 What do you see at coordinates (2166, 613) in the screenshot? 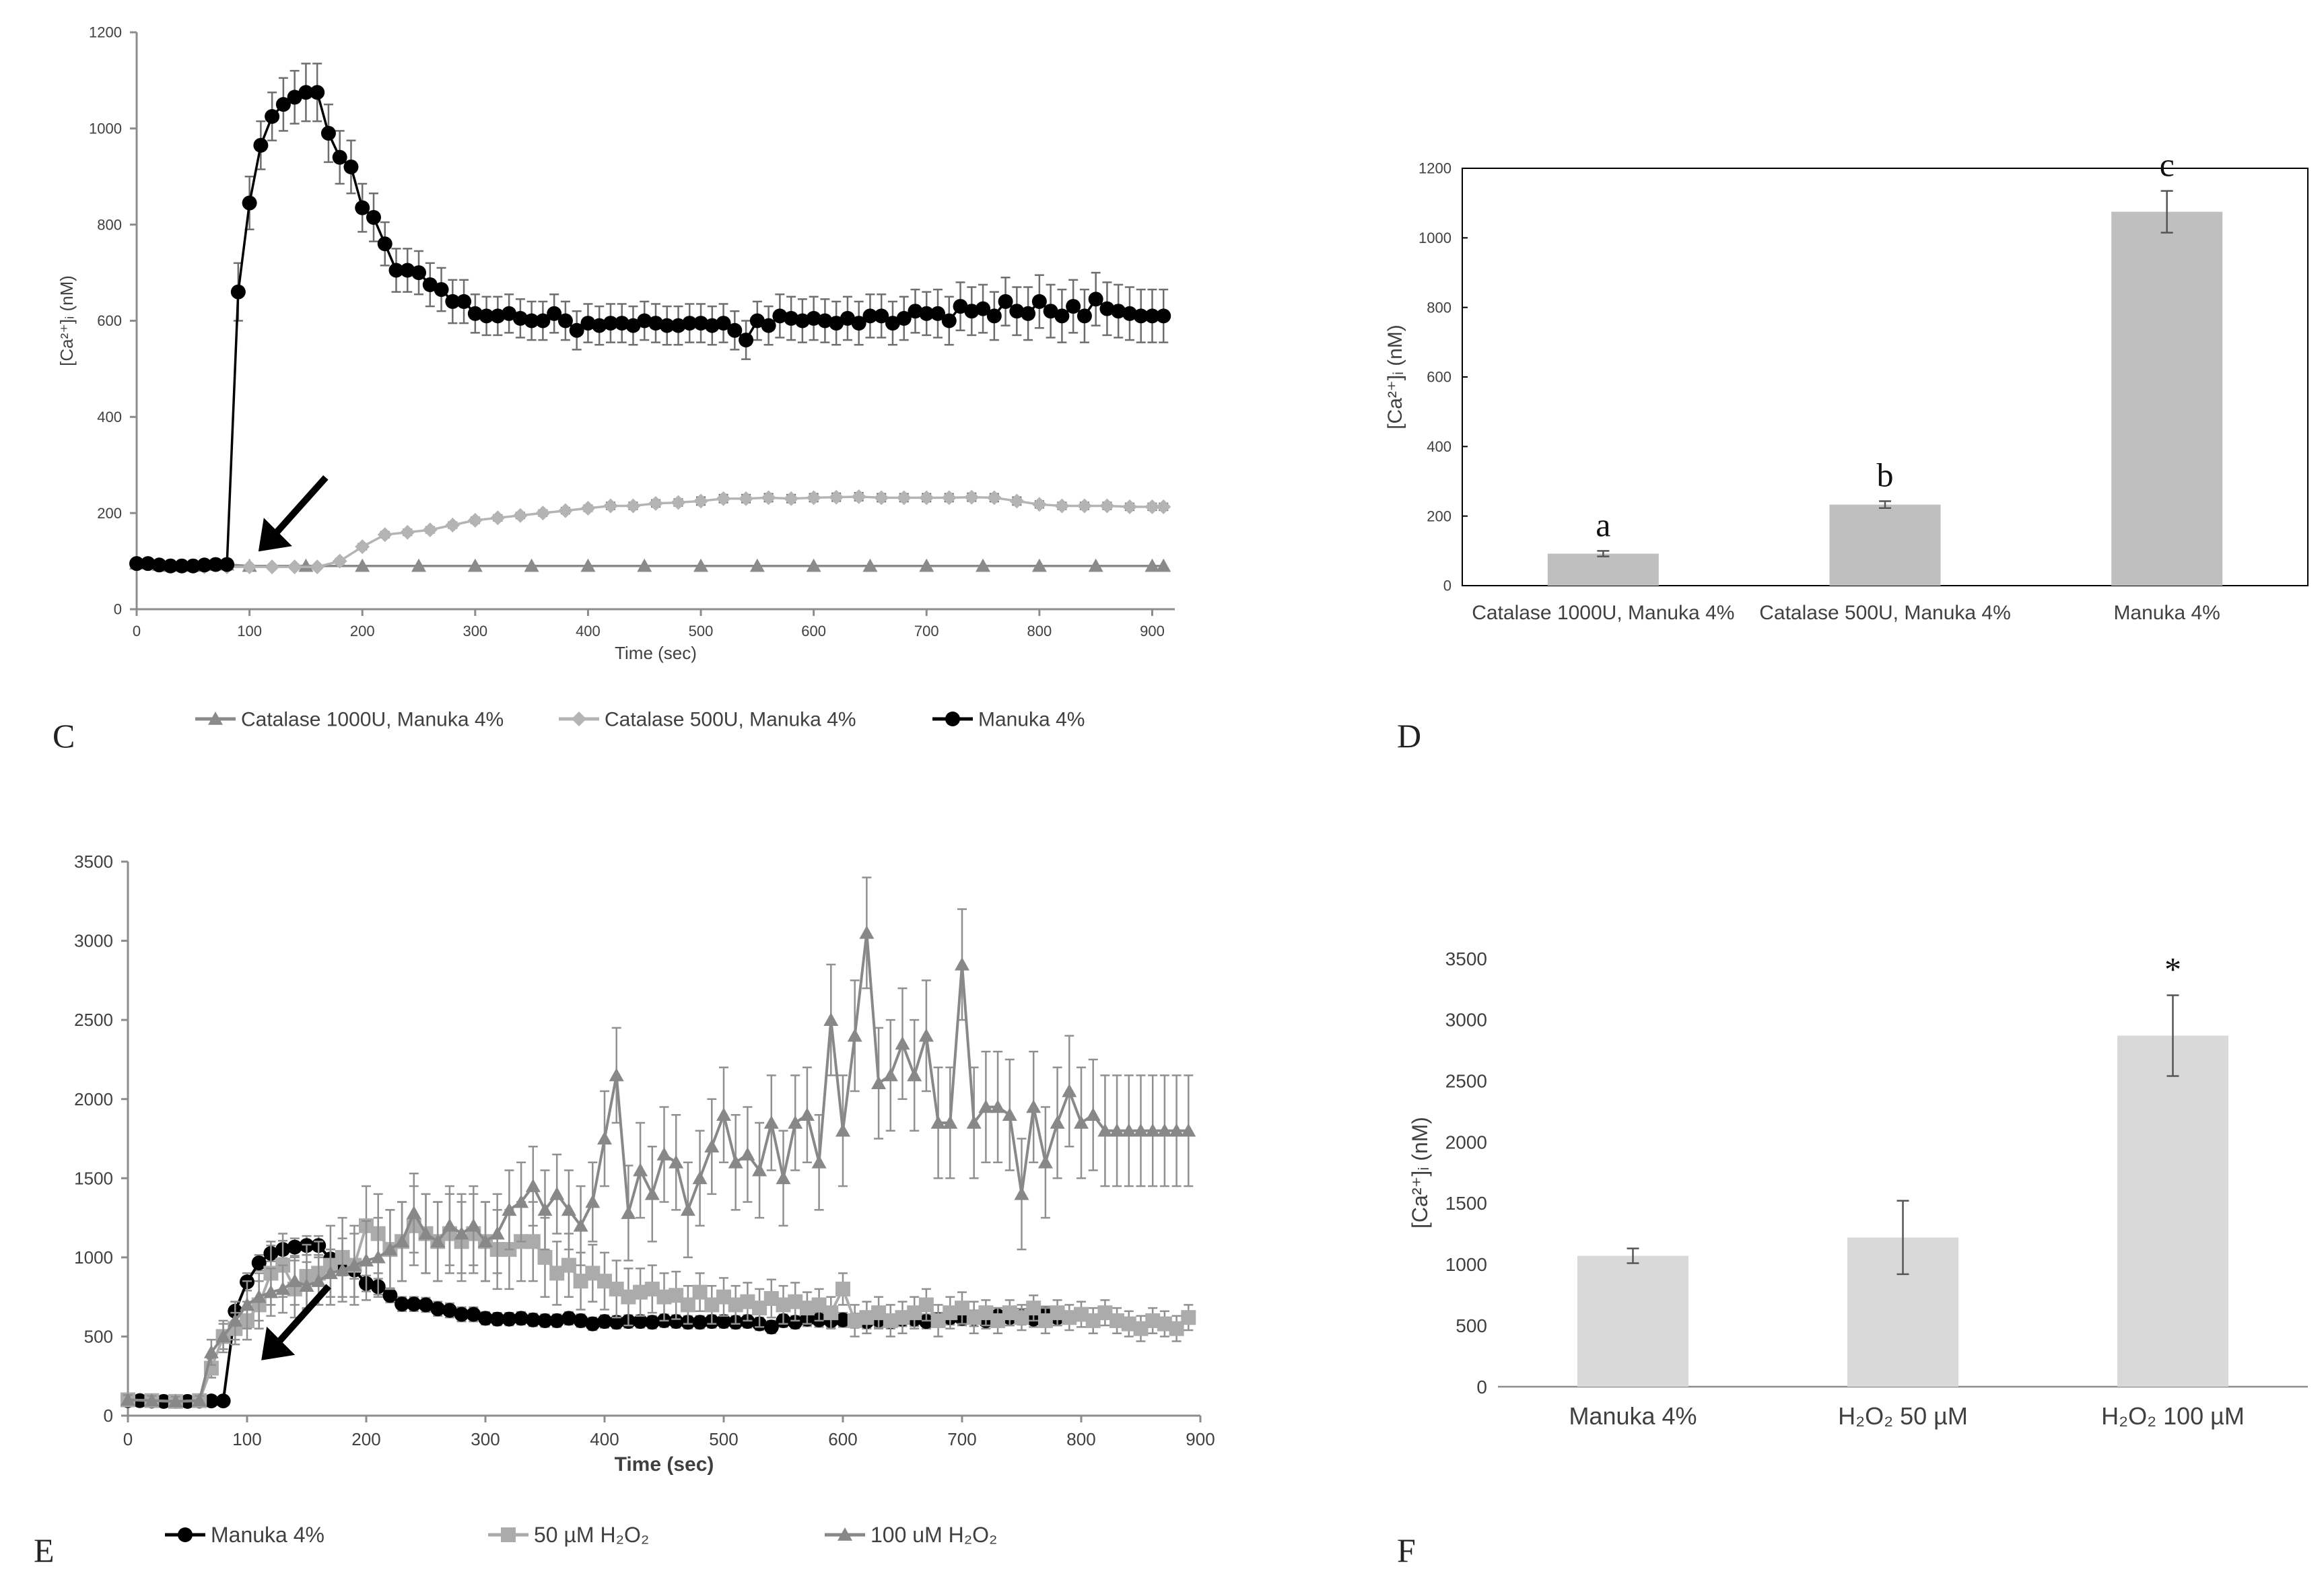
I see `category-label: Manuka 4%` at bounding box center [2166, 613].